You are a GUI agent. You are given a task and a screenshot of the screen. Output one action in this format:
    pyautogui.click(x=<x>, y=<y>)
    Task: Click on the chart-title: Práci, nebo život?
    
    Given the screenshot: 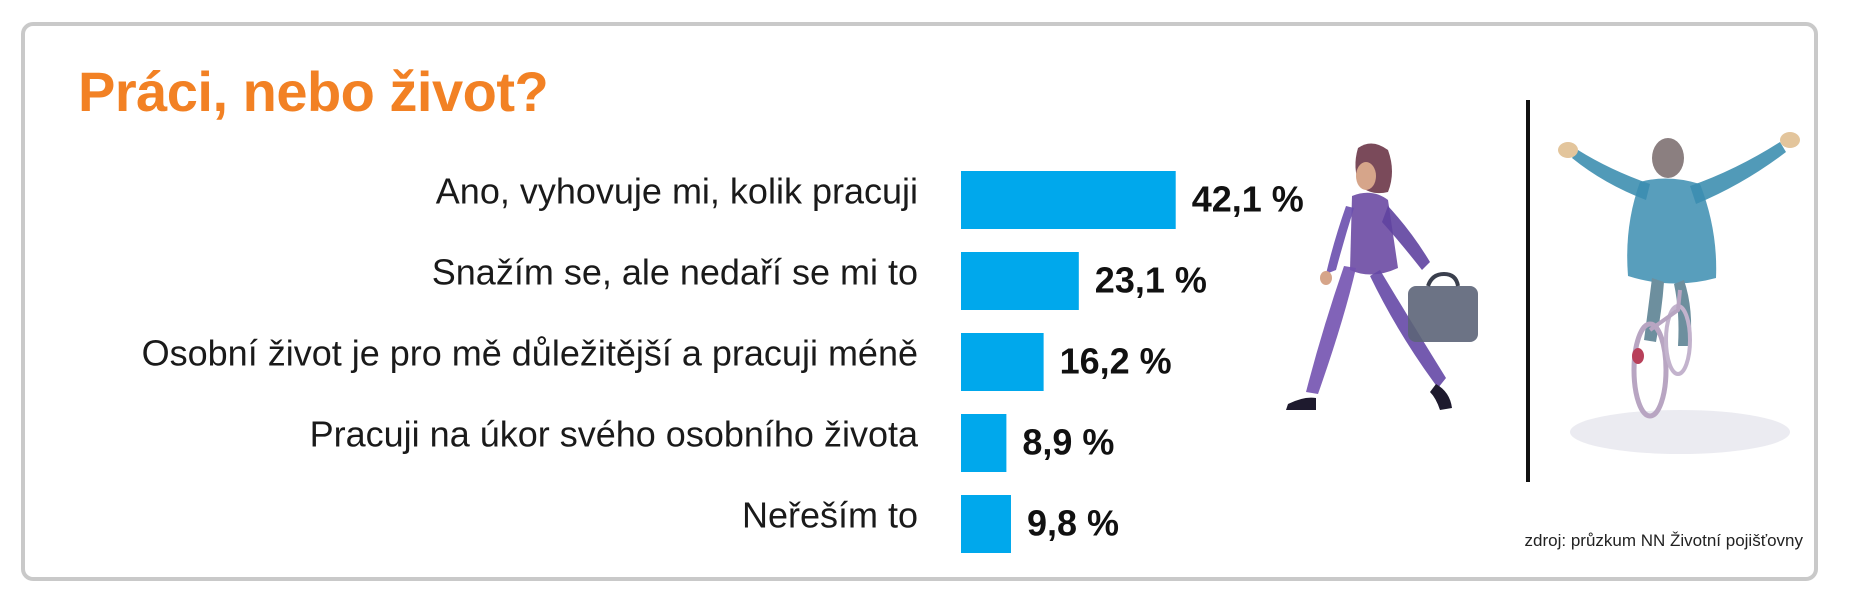 What is the action you would take?
    pyautogui.click(x=313, y=91)
    